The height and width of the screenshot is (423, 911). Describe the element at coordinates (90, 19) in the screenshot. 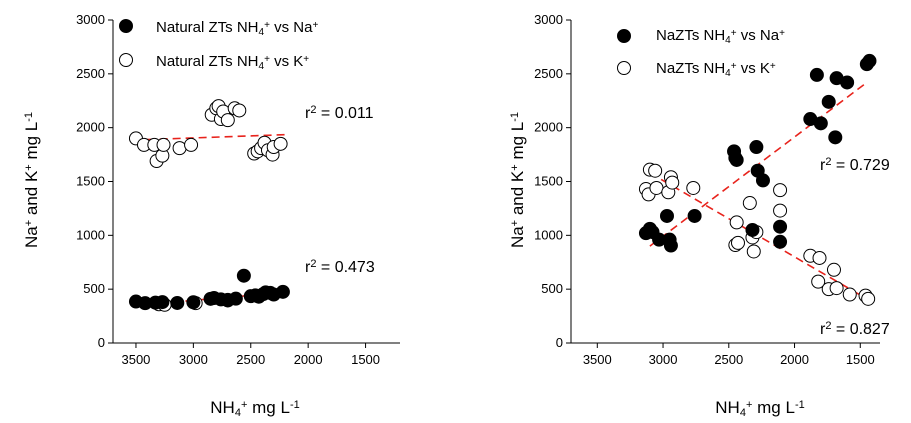

I see `y-tick-label: 3000` at that location.